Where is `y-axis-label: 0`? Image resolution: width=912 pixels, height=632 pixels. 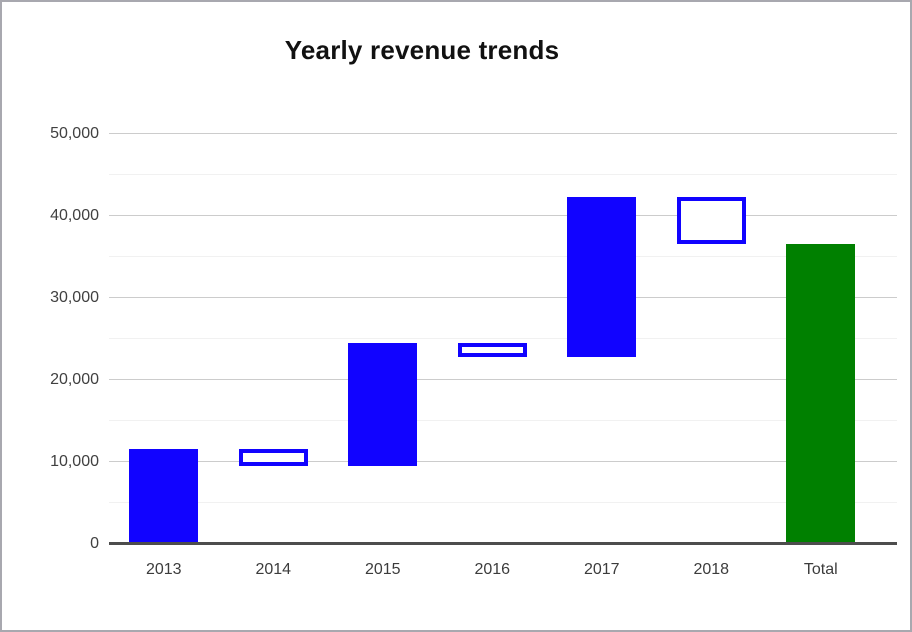 y-axis-label: 0 is located at coordinates (94, 543).